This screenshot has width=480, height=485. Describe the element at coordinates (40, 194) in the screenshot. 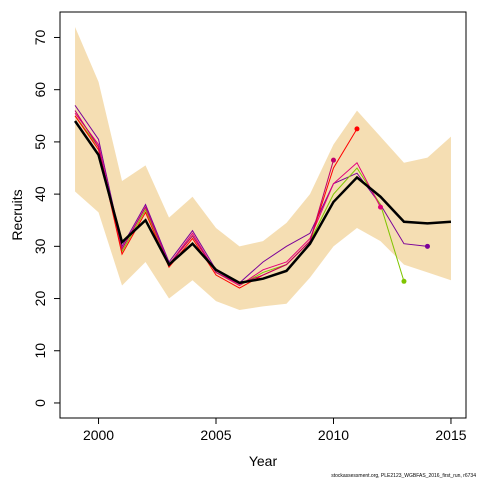

I see `y-tick-label: 40` at that location.